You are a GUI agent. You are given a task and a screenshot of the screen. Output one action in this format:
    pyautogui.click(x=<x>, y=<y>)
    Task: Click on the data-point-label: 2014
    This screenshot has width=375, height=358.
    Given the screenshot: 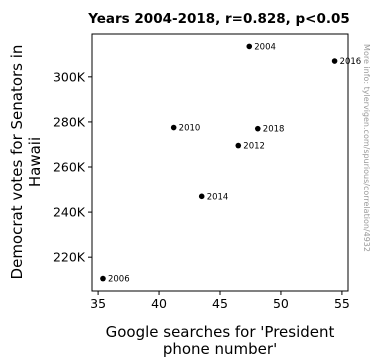 What is the action you would take?
    pyautogui.click(x=218, y=197)
    